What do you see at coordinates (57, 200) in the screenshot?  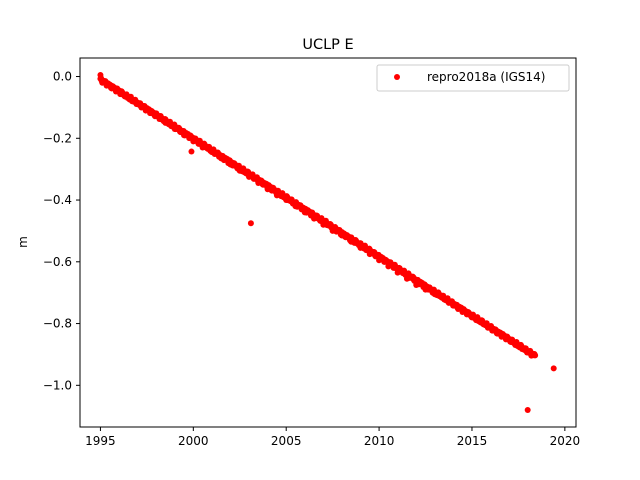 I see `y-tick-label: −0.4` at bounding box center [57, 200].